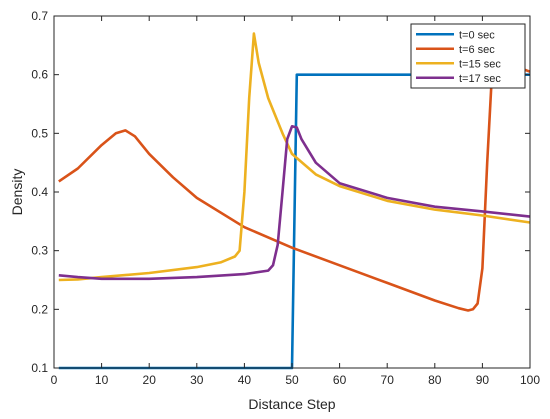  Describe the element at coordinates (54, 380) in the screenshot. I see `x-tick-label: 0` at that location.